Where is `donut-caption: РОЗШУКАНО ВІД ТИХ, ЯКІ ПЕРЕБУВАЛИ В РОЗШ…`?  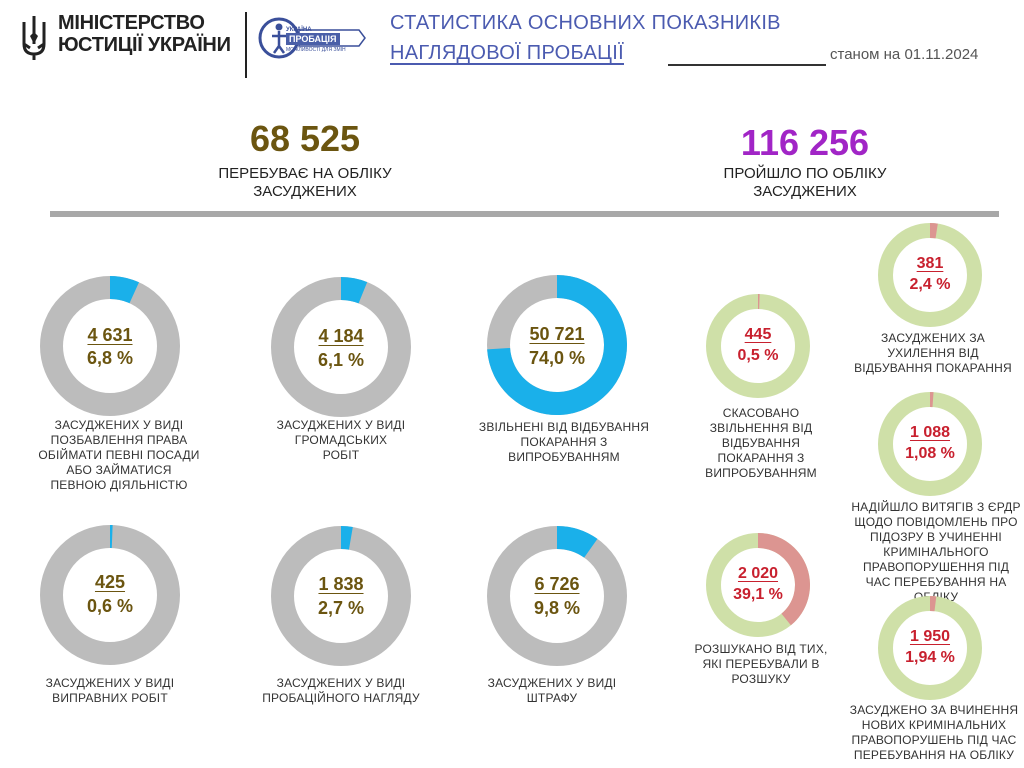 donut-caption: РОЗШУКАНО ВІД ТИХ, ЯКІ ПЕРЕБУВАЛИ В РОЗШ… is located at coordinates (761, 664).